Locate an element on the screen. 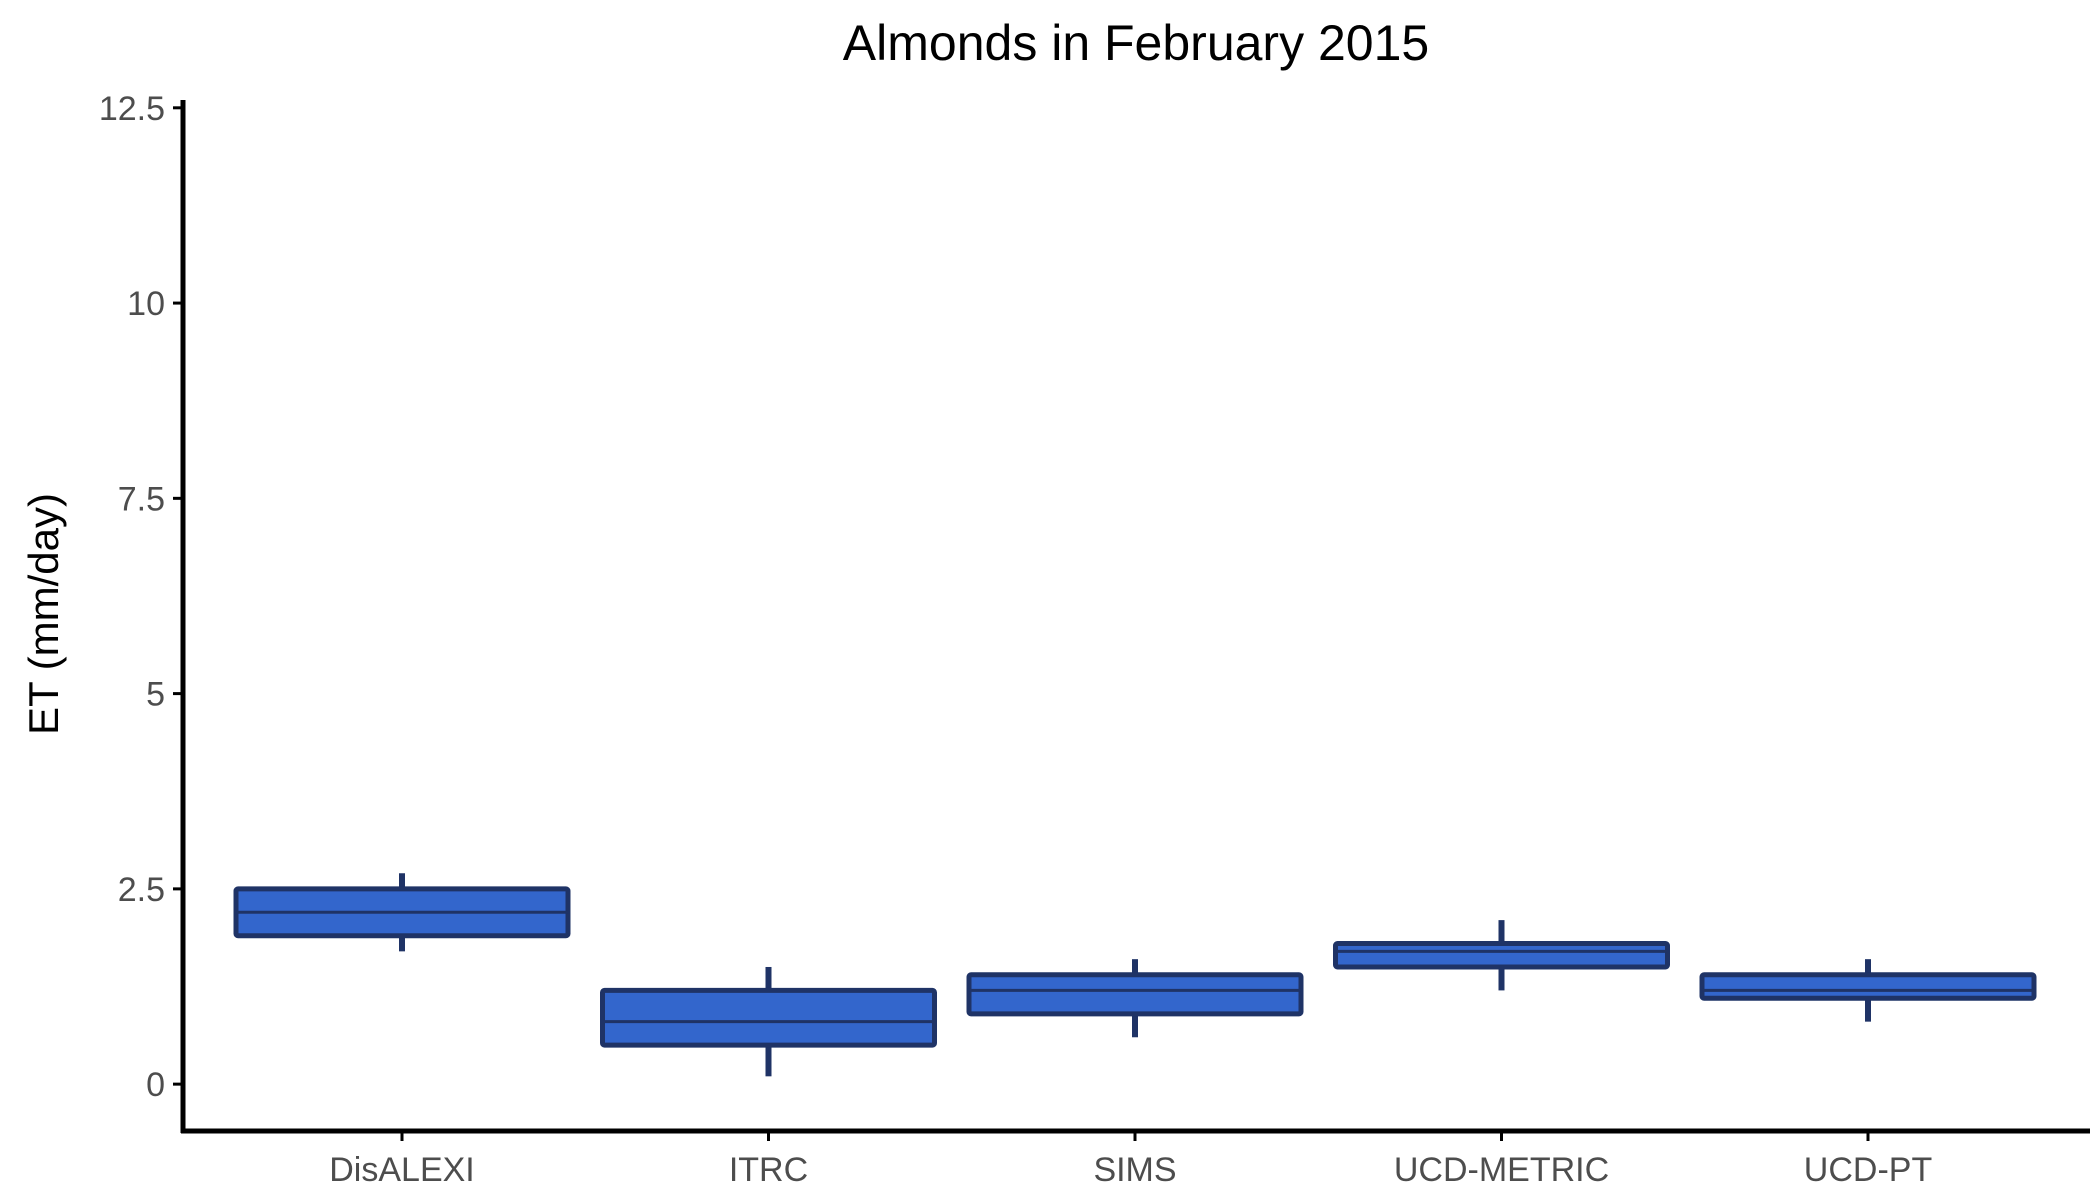  y-tick-label: 10 is located at coordinates (146, 304).